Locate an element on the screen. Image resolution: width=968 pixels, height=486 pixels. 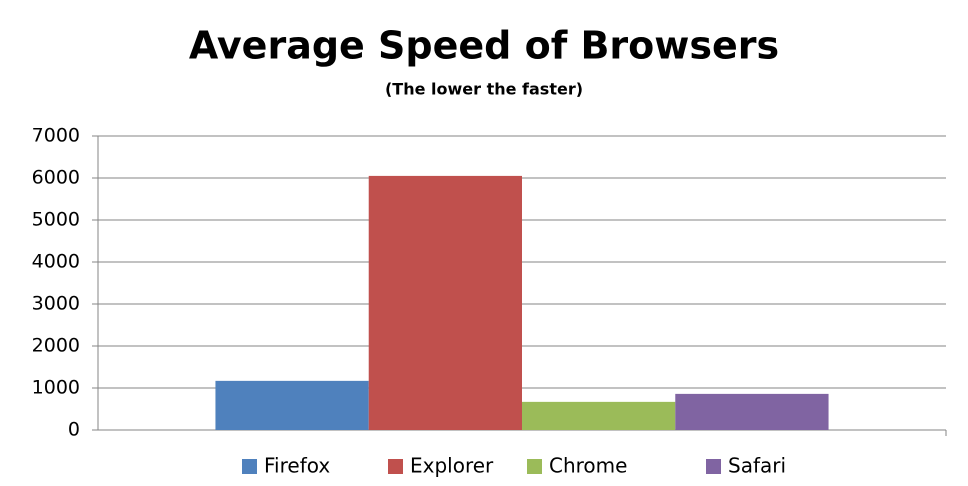
y-tick-label: 1000 is located at coordinates (56, 388).